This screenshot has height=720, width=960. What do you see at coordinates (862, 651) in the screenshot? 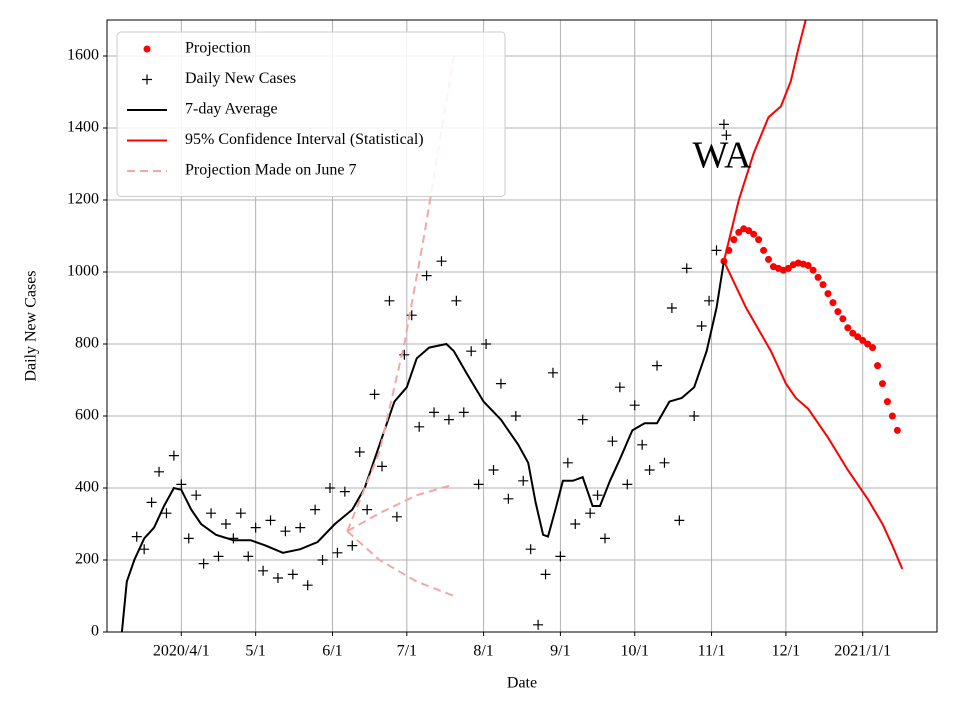
I see `x-tick-label: 2021/1/1` at bounding box center [862, 651].